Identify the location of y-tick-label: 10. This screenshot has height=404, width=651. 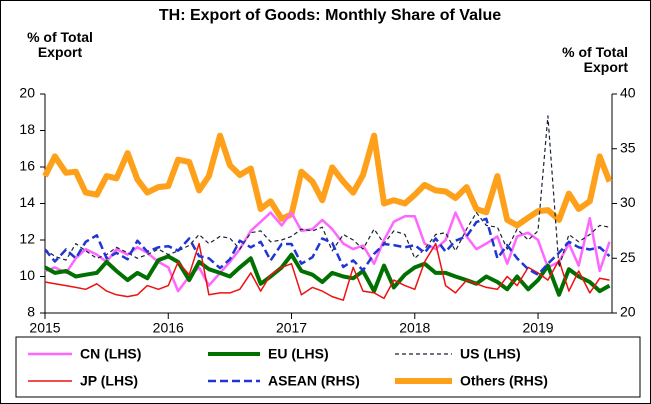
(27, 275).